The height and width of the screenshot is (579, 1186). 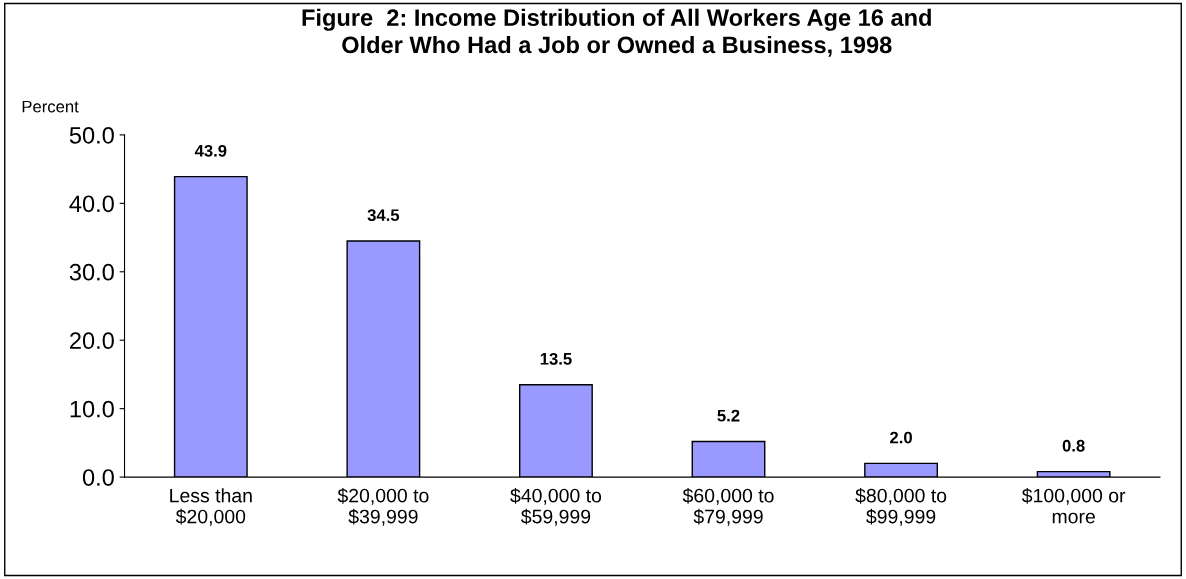 I want to click on data-label: 5.2, so click(x=728, y=415).